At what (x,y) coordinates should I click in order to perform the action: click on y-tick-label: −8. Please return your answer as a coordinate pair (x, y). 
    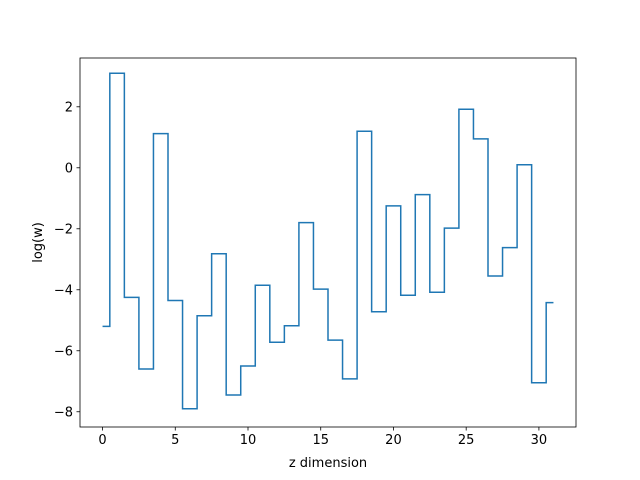
    Looking at the image, I should click on (63, 412).